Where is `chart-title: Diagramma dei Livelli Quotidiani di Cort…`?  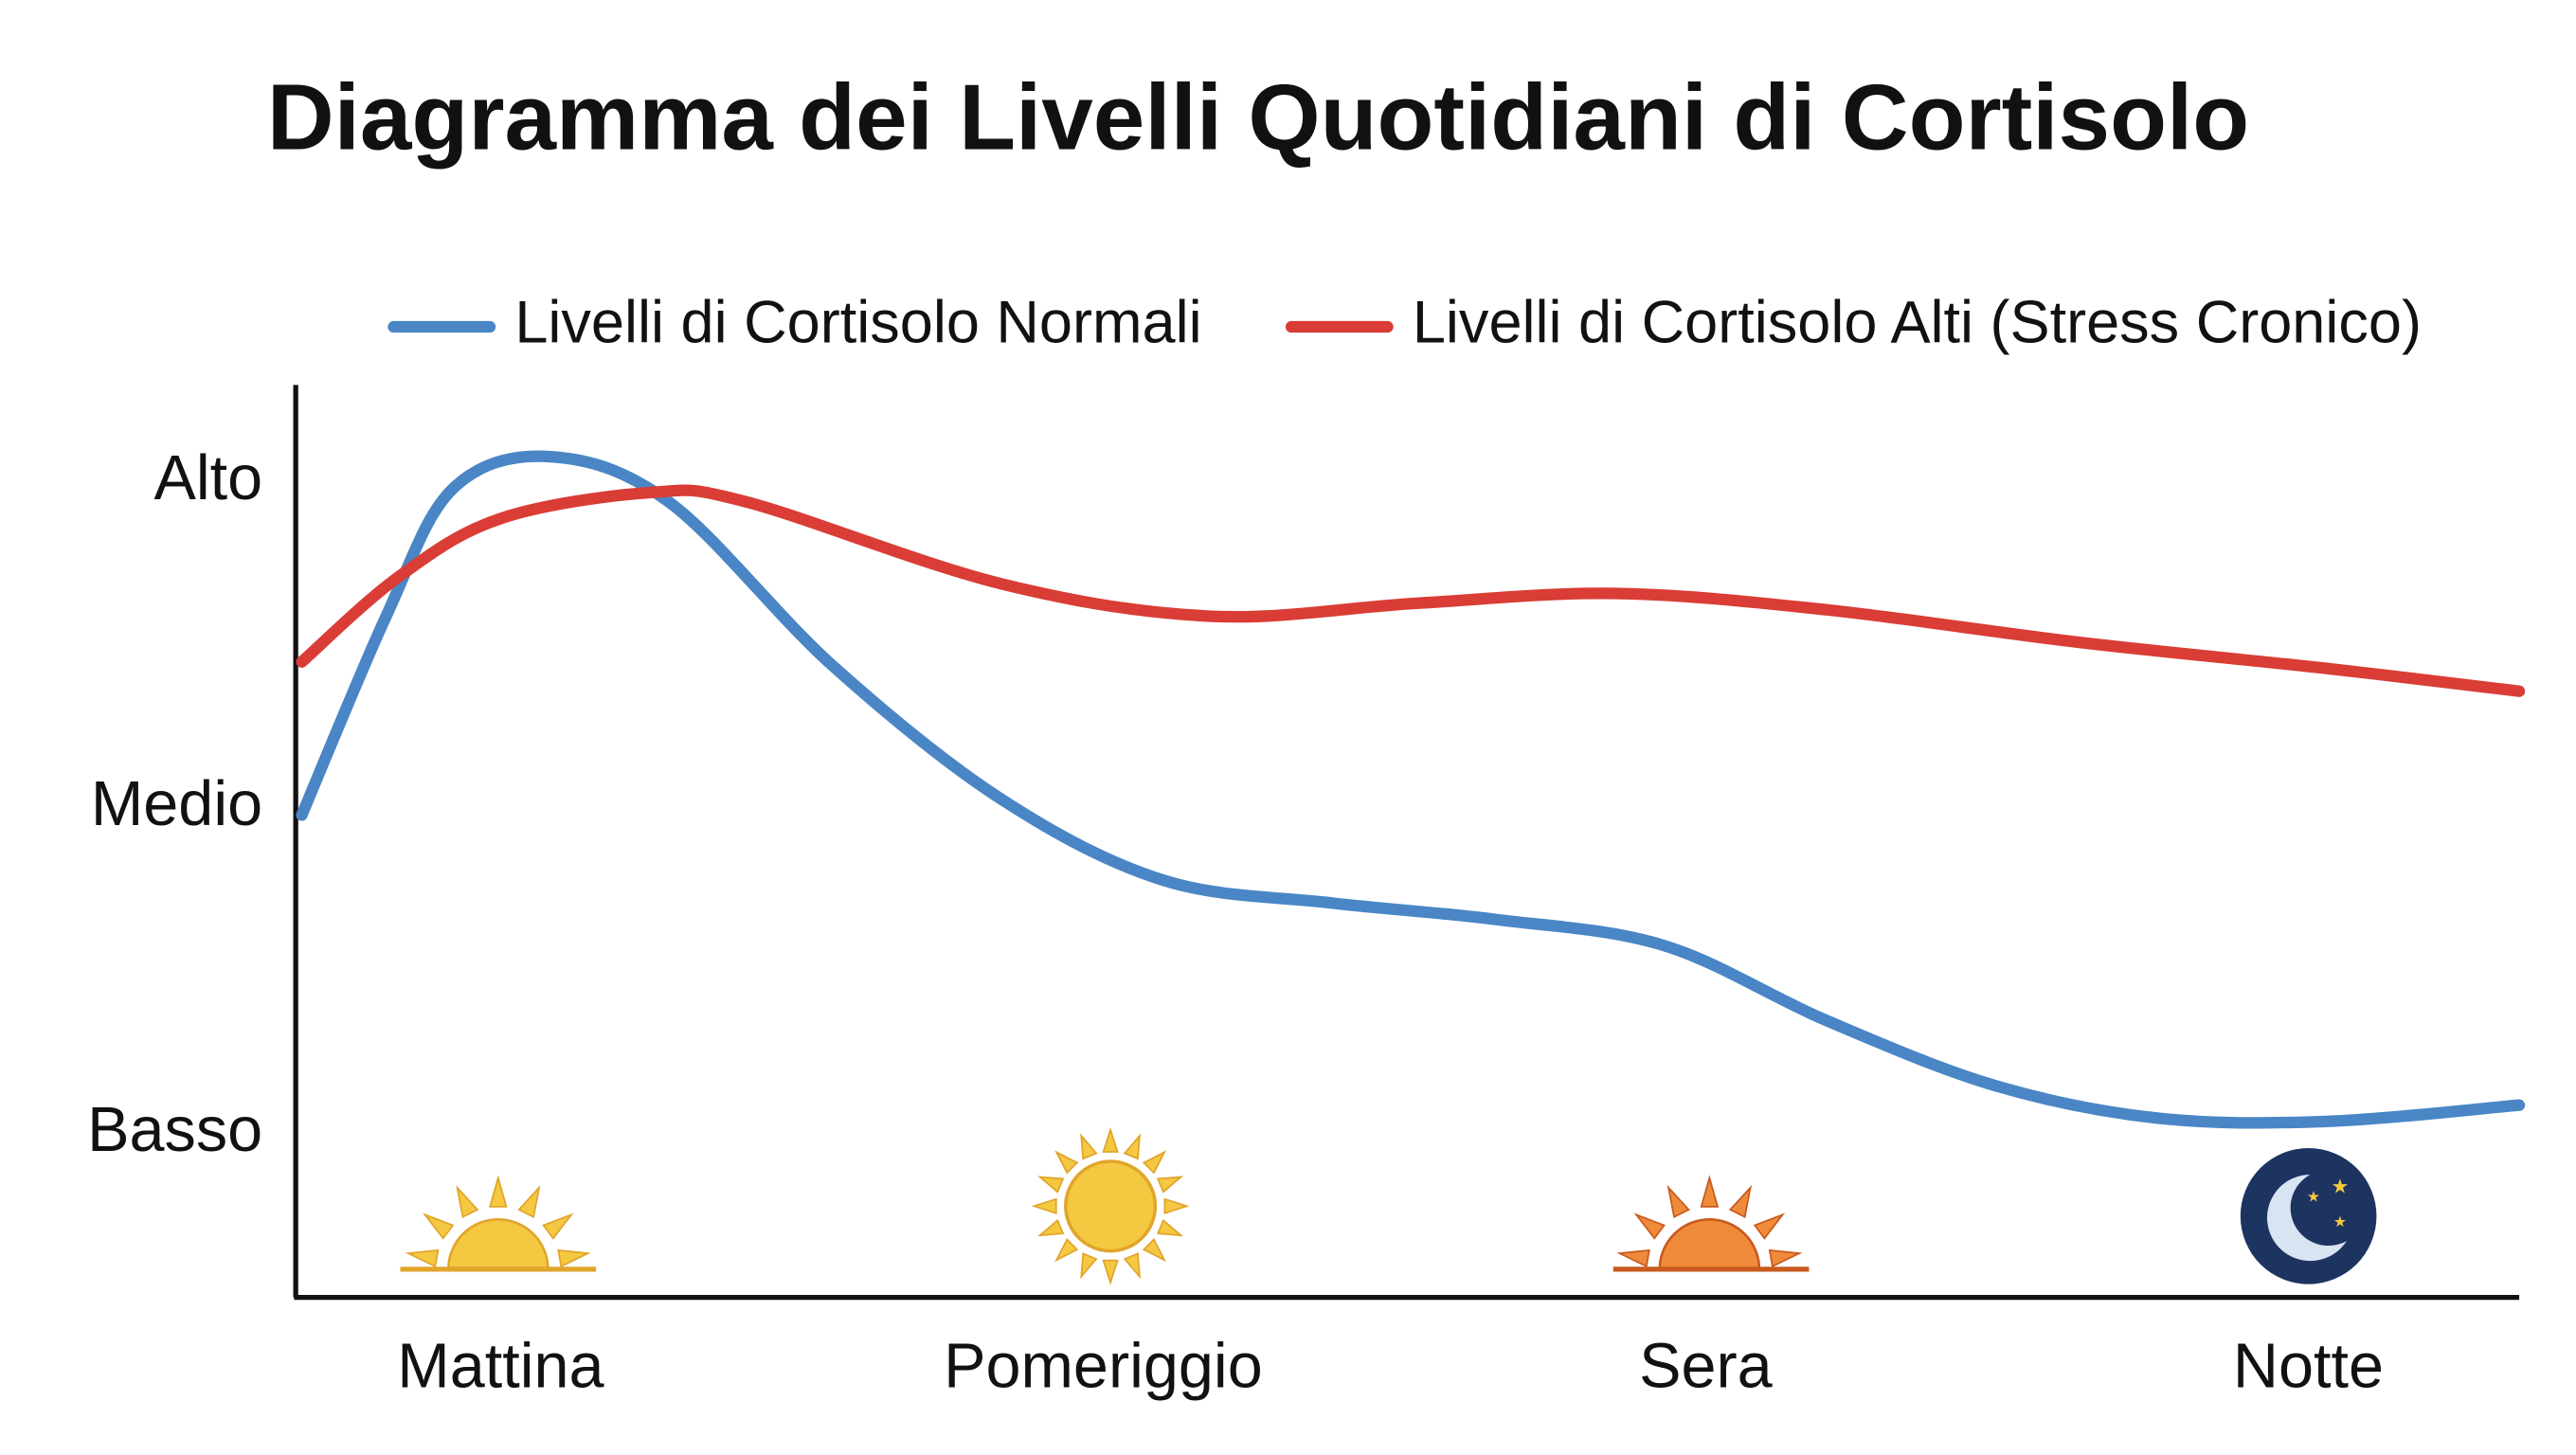 chart-title: Diagramma dei Livelli Quotidiani di Cort… is located at coordinates (1258, 116).